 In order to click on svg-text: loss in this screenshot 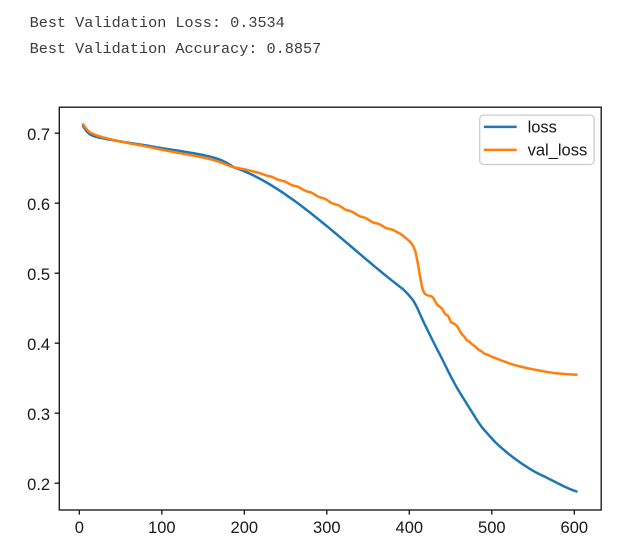, I will do `click(542, 127)`.